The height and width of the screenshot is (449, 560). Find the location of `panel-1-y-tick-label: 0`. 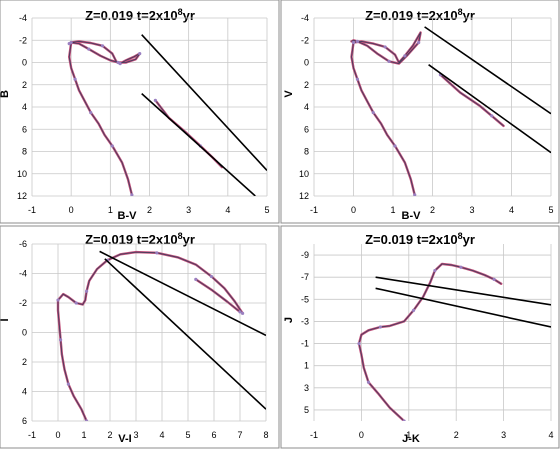

panel-1-y-tick-label: 0 is located at coordinates (24, 63).